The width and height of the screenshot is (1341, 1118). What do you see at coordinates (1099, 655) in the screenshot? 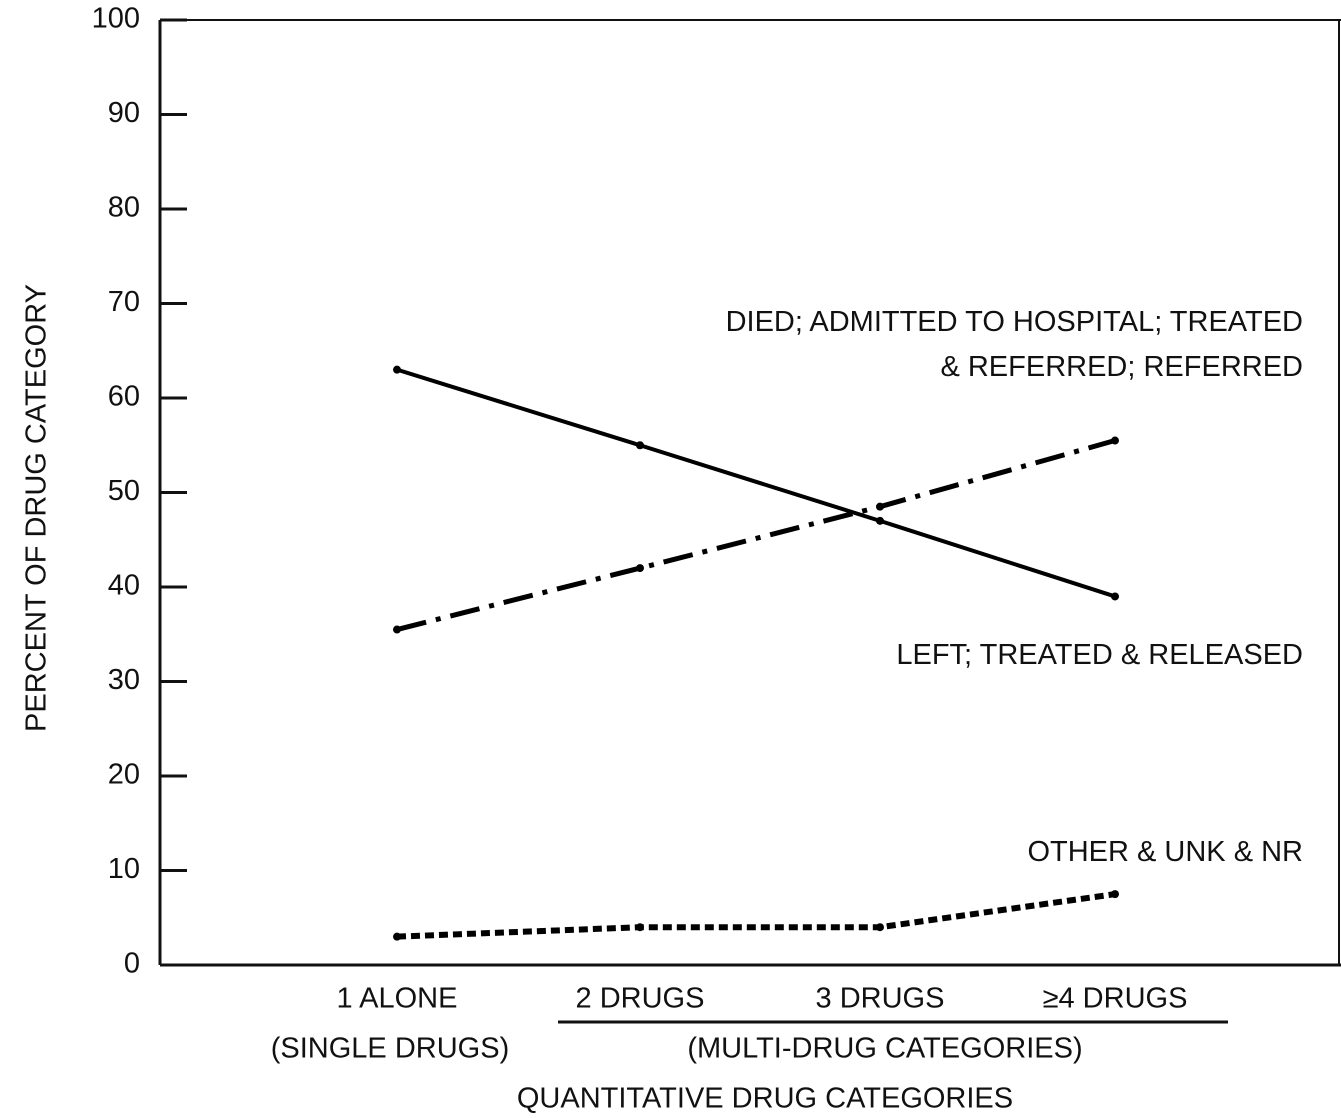
I see `series-label: LEFT; TREATED & RELEASED` at bounding box center [1099, 655].